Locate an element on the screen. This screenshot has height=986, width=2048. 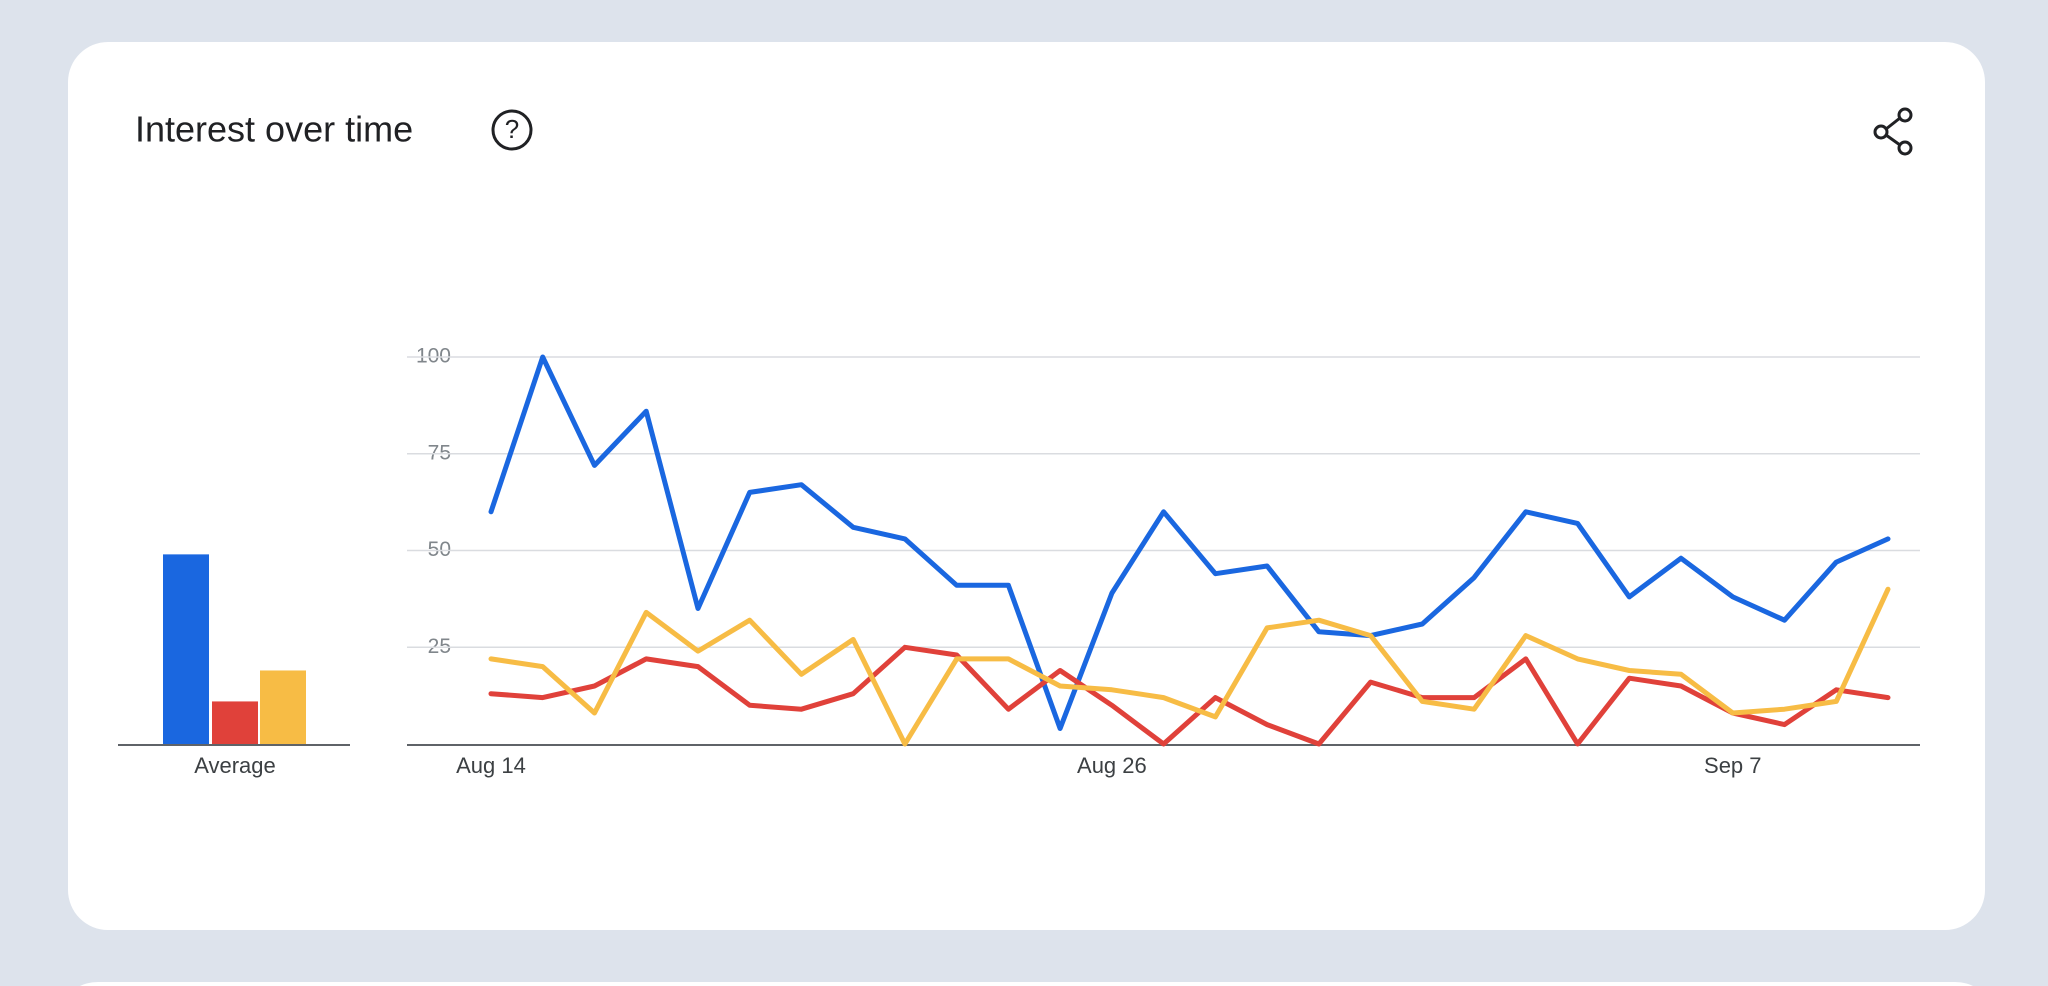
help-icon: ? is located at coordinates (512, 130).